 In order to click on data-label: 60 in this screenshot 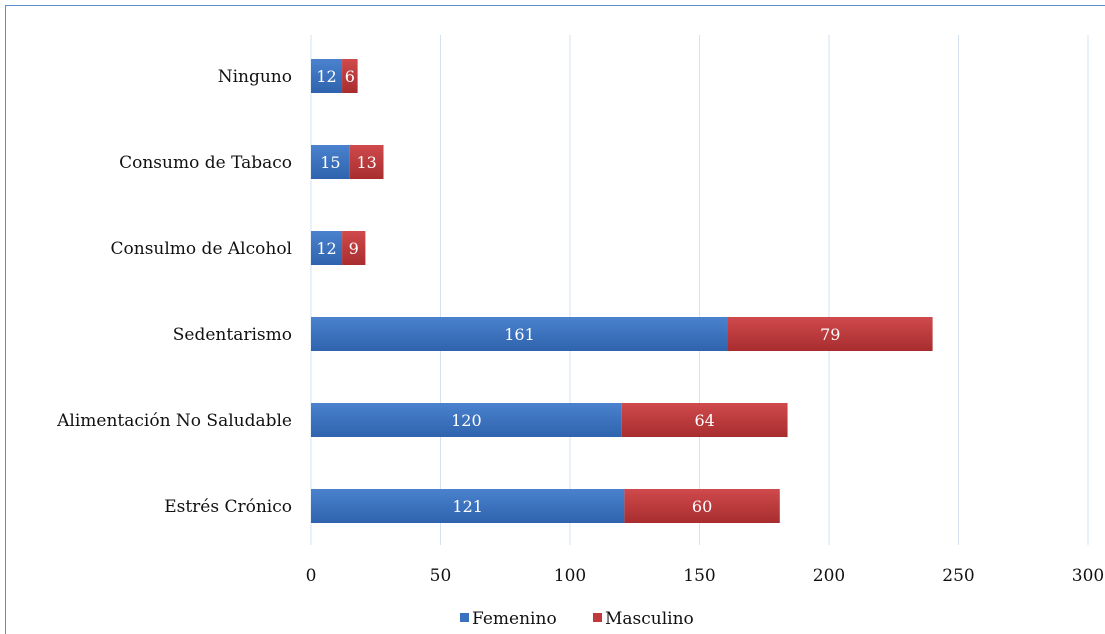, I will do `click(702, 506)`.